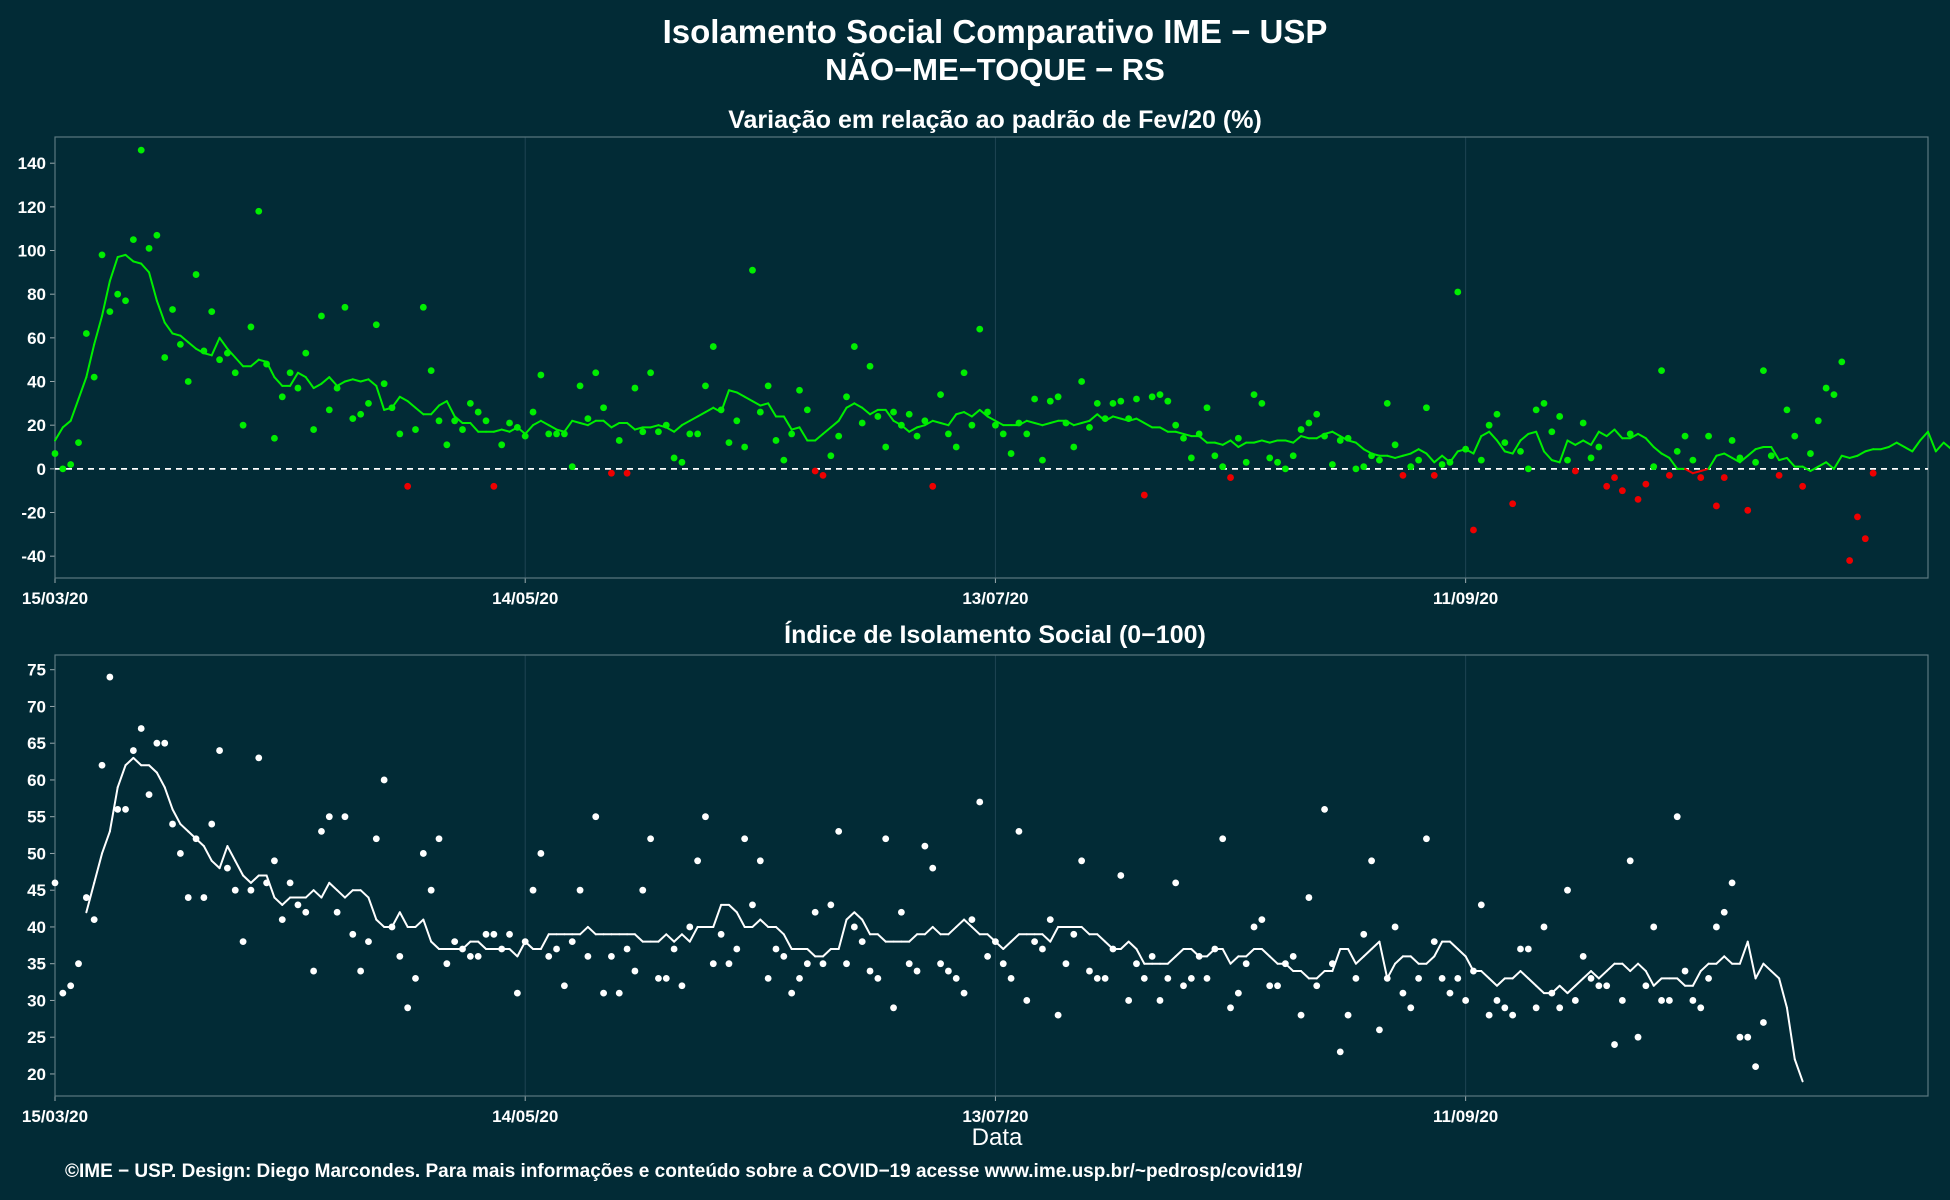 The image size is (1950, 1200). Describe the element at coordinates (36, 927) in the screenshot. I see `y-tick-label: 40` at that location.